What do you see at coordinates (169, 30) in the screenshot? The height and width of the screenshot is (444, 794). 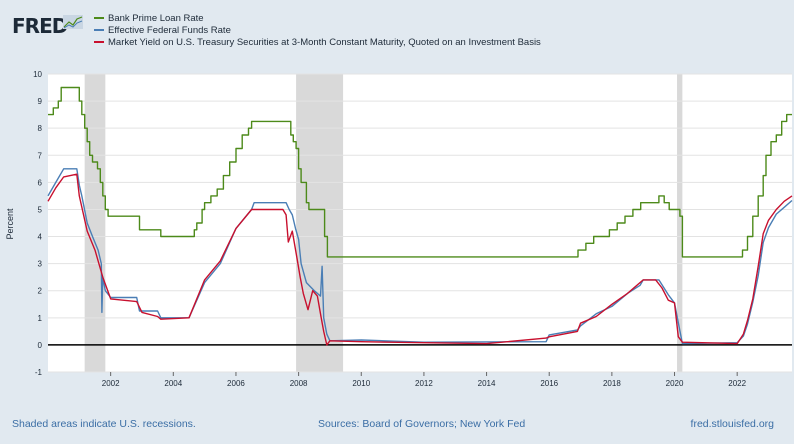 I see `legend-label-fedfunds: Effective Federal Funds Rate` at bounding box center [169, 30].